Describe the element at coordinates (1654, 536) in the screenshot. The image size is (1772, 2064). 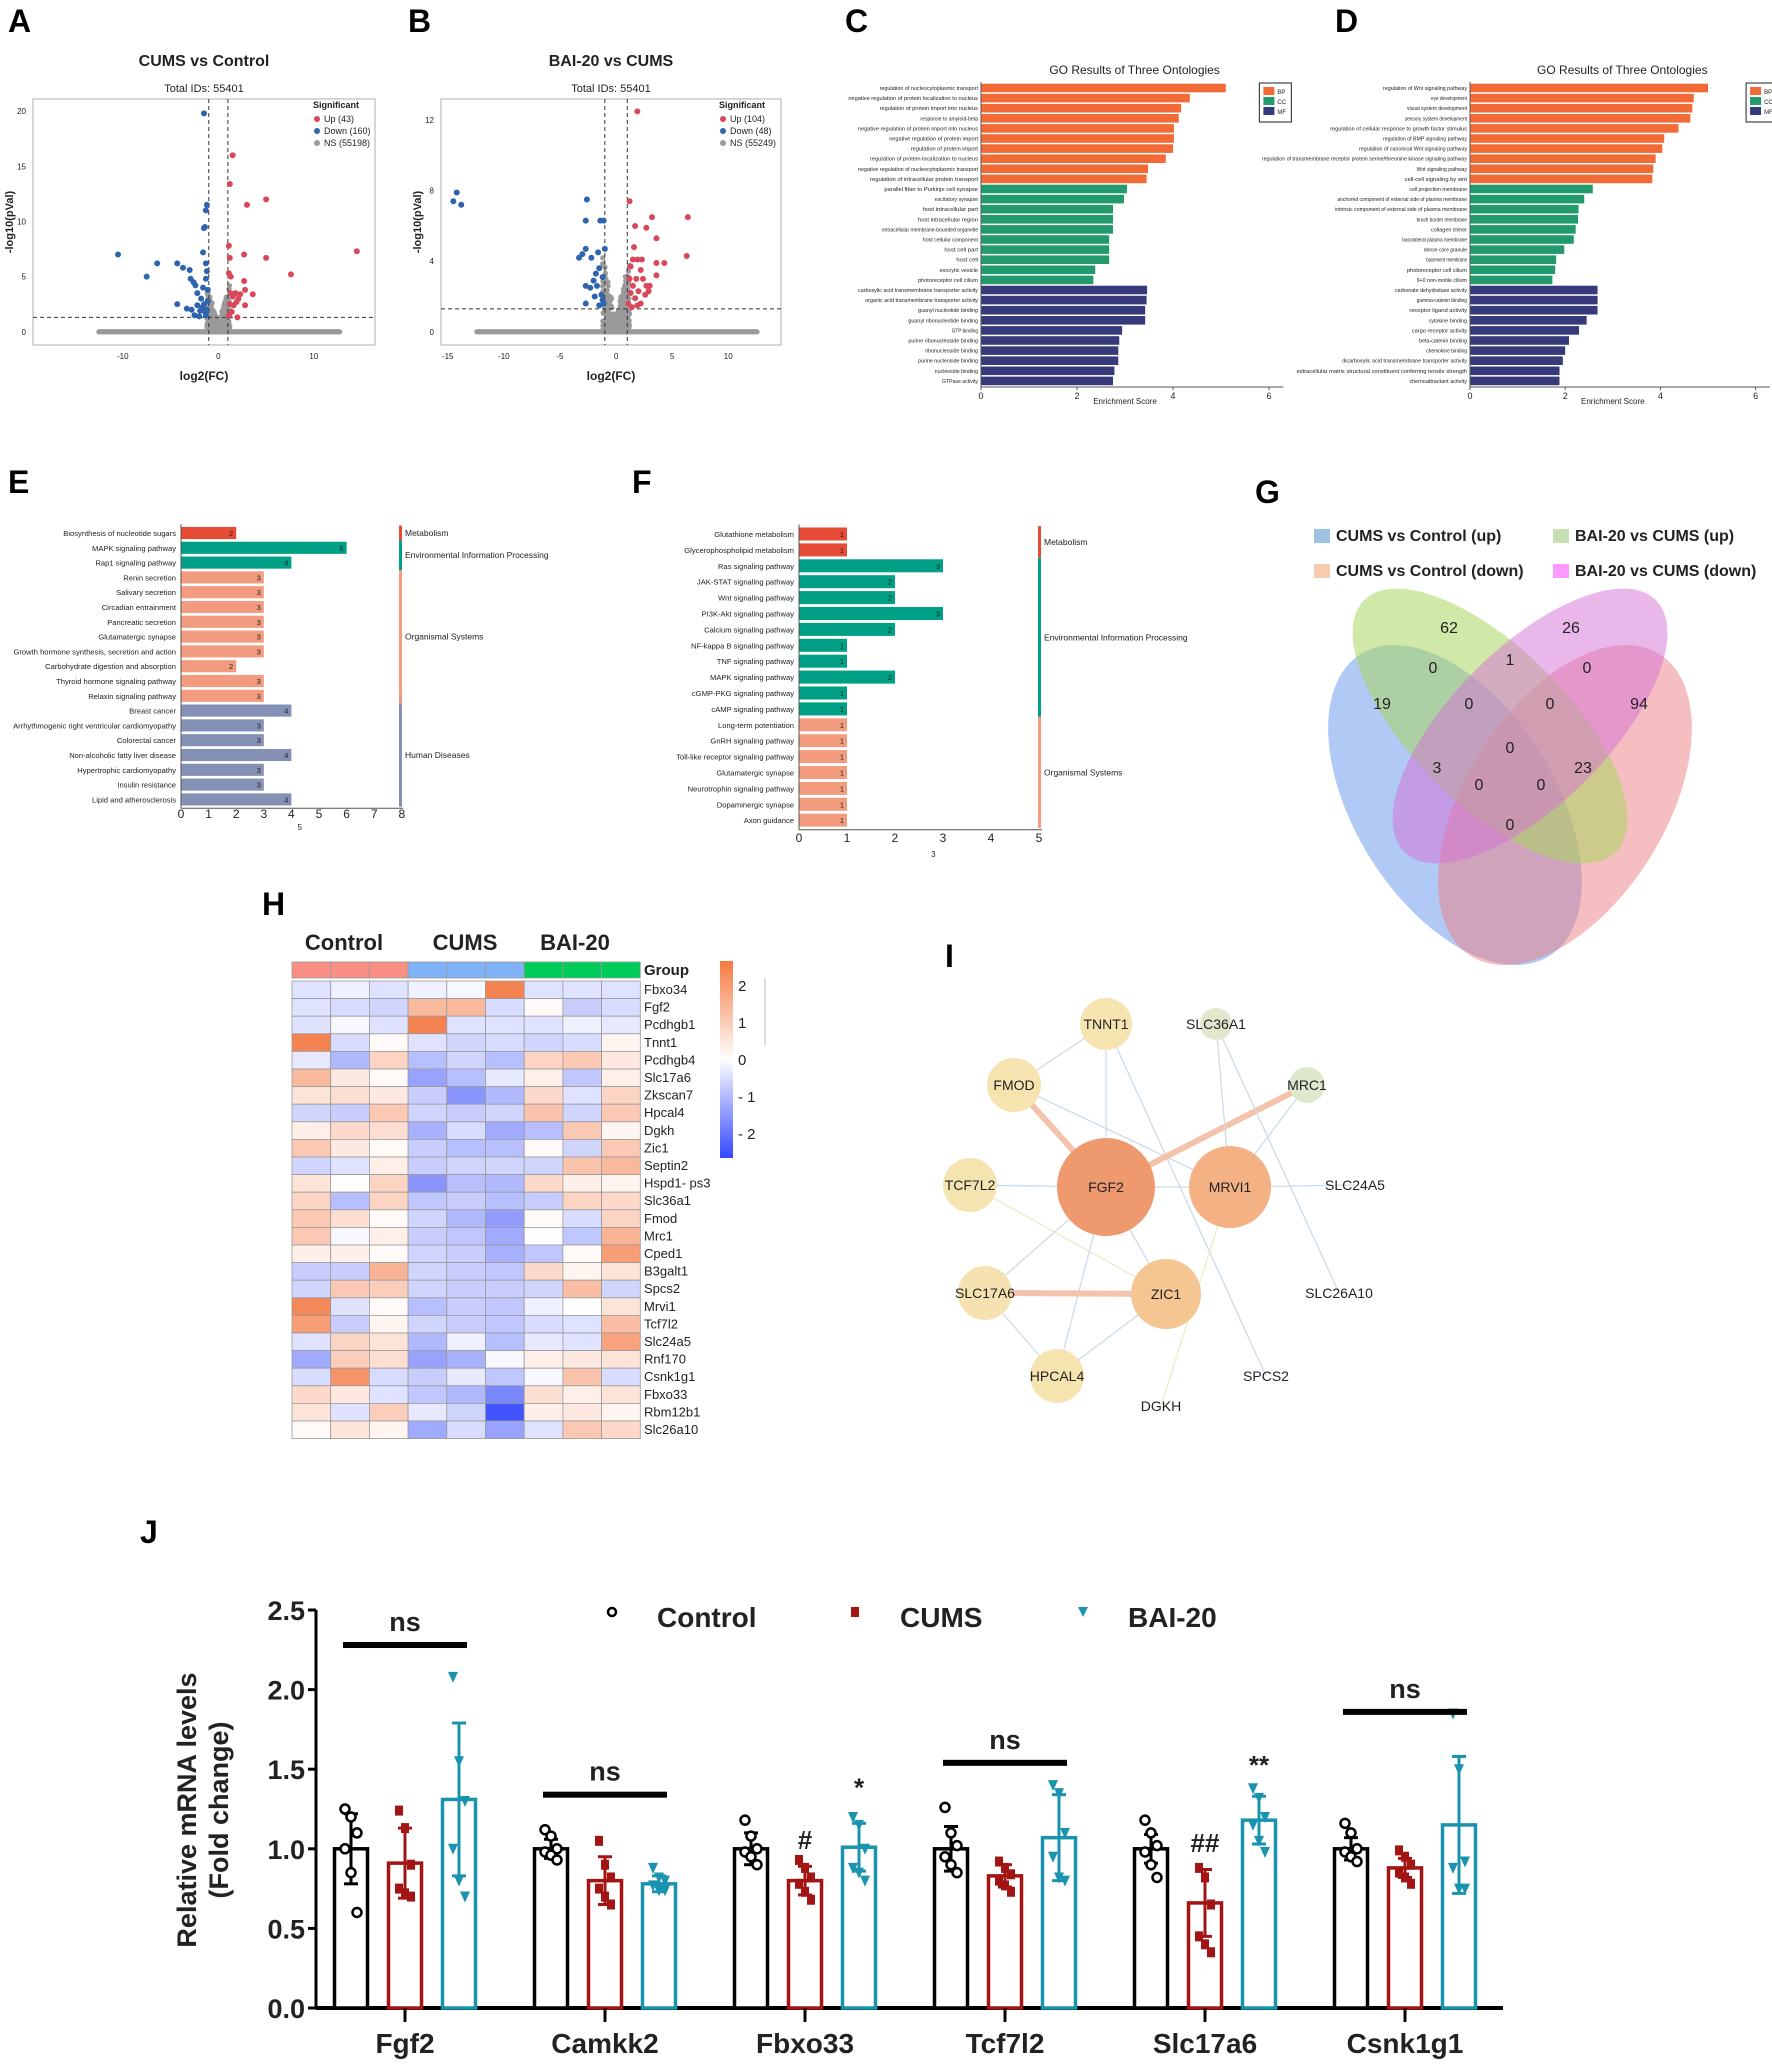
I see `venn-legend-label: BAI-20 vs CUMS (up)` at that location.